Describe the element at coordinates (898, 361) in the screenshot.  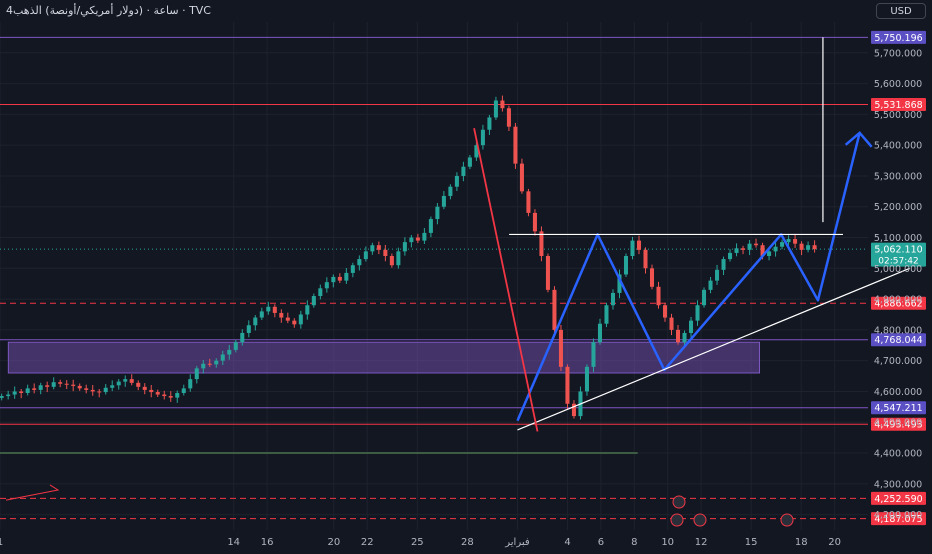
I see `y-tick-label: 4,700.000` at that location.